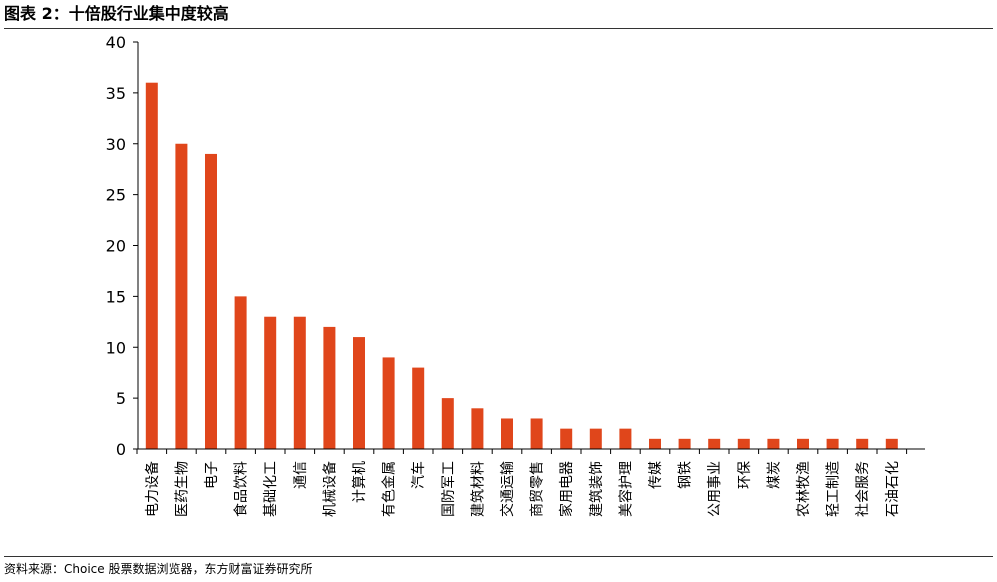 This screenshot has height=582, width=997. Describe the element at coordinates (158, 569) in the screenshot. I see `source-note: 资料来源：Choice 股票数据浏览器，东方财富证券研究所` at that location.